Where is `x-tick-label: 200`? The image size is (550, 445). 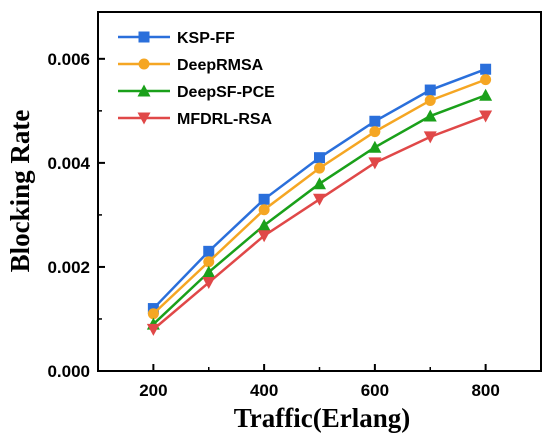 x-tick-label: 200 is located at coordinates (153, 390).